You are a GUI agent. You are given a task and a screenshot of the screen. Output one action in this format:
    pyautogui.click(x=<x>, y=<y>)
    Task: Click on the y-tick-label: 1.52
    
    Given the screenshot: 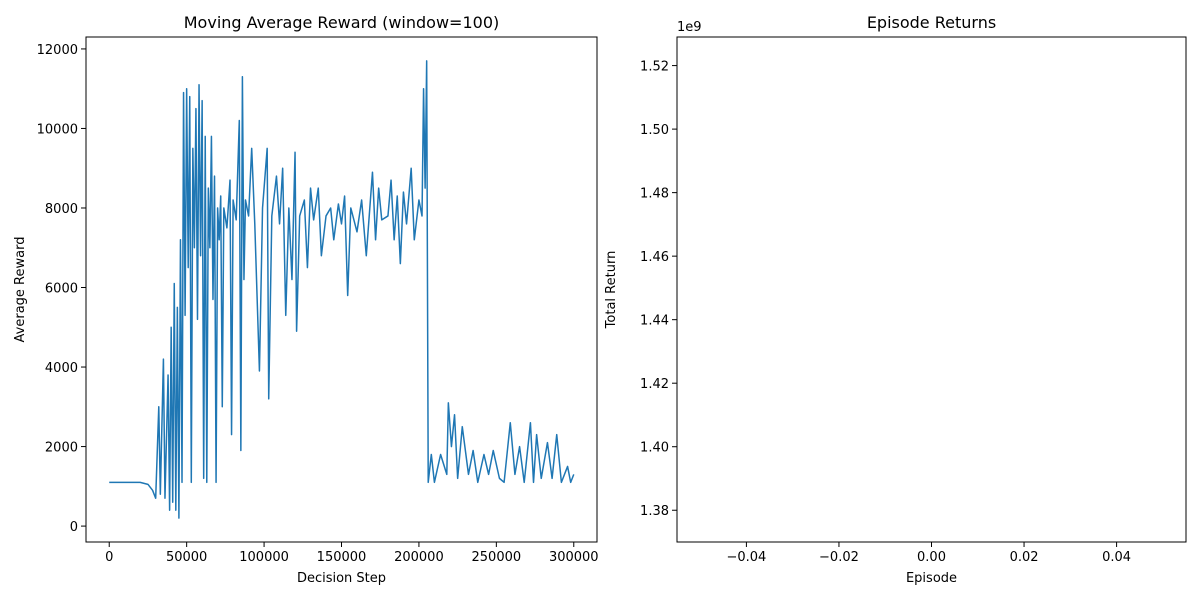 What is the action you would take?
    pyautogui.click(x=654, y=67)
    